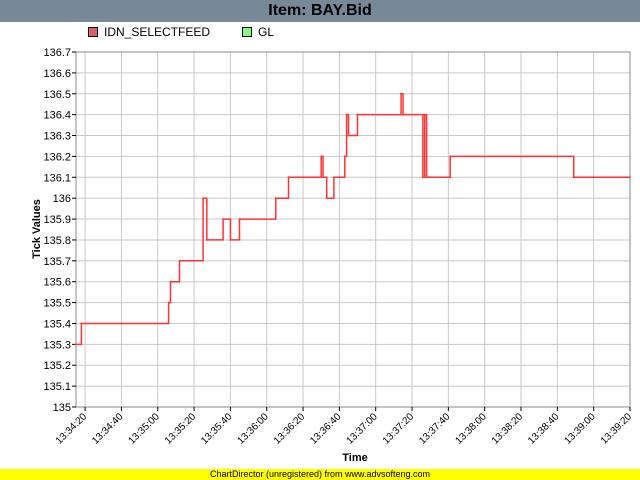 This screenshot has height=480, width=640. What do you see at coordinates (399, 429) in the screenshot?
I see `x-tick-label: 13:37:20` at bounding box center [399, 429].